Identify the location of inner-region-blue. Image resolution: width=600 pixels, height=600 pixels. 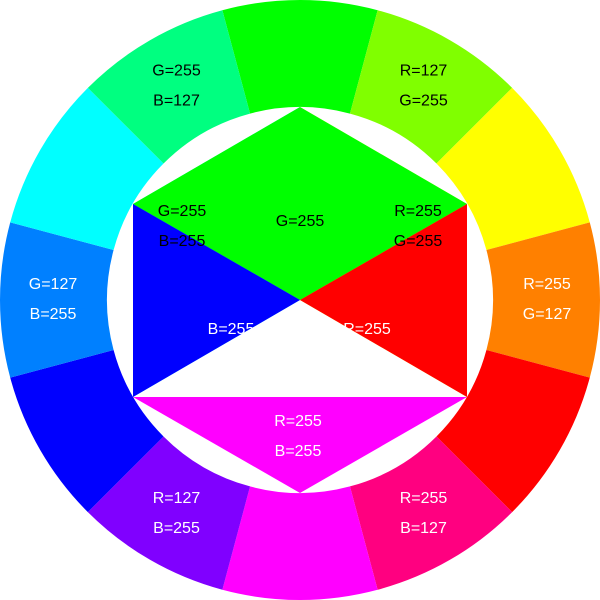
(216, 300).